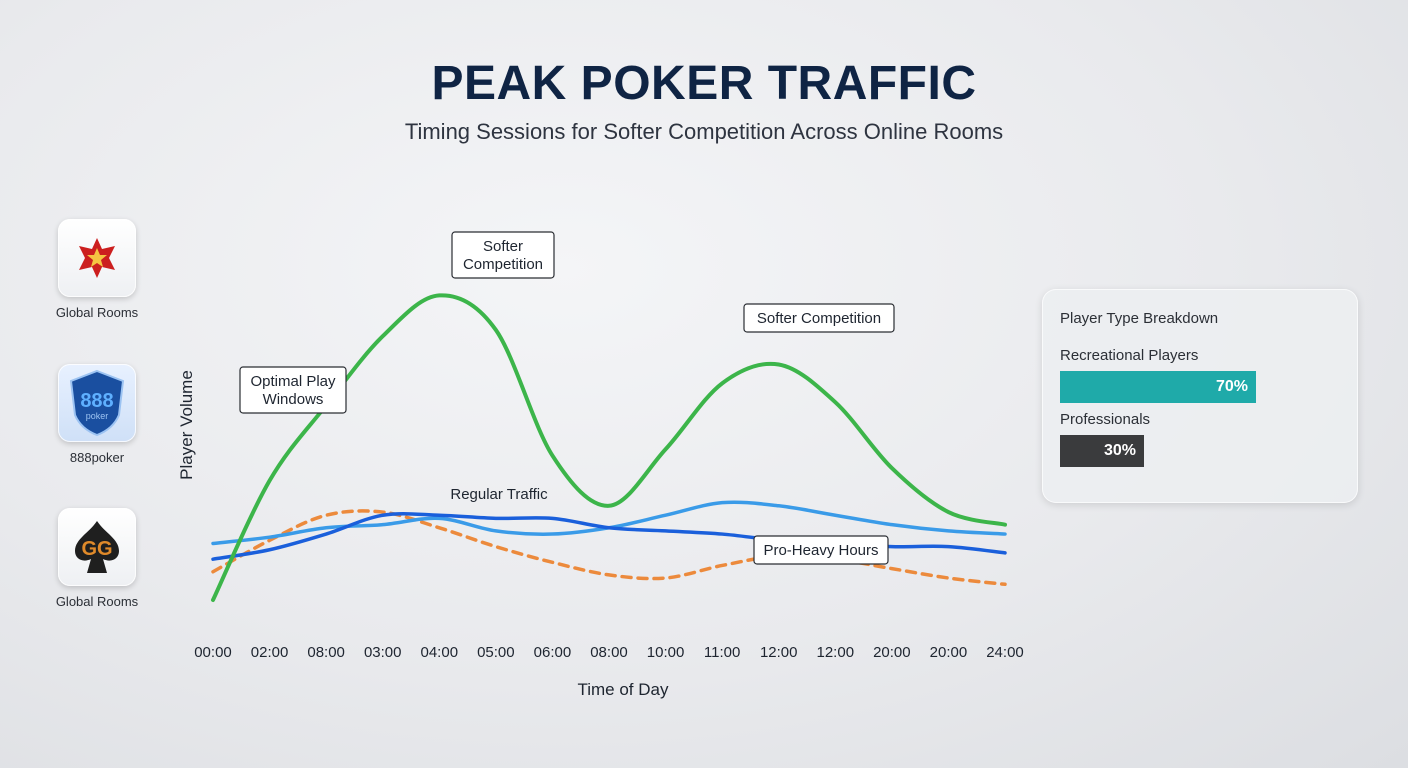 This screenshot has width=1408, height=768. I want to click on annotation-label: Optimal Play, so click(293, 381).